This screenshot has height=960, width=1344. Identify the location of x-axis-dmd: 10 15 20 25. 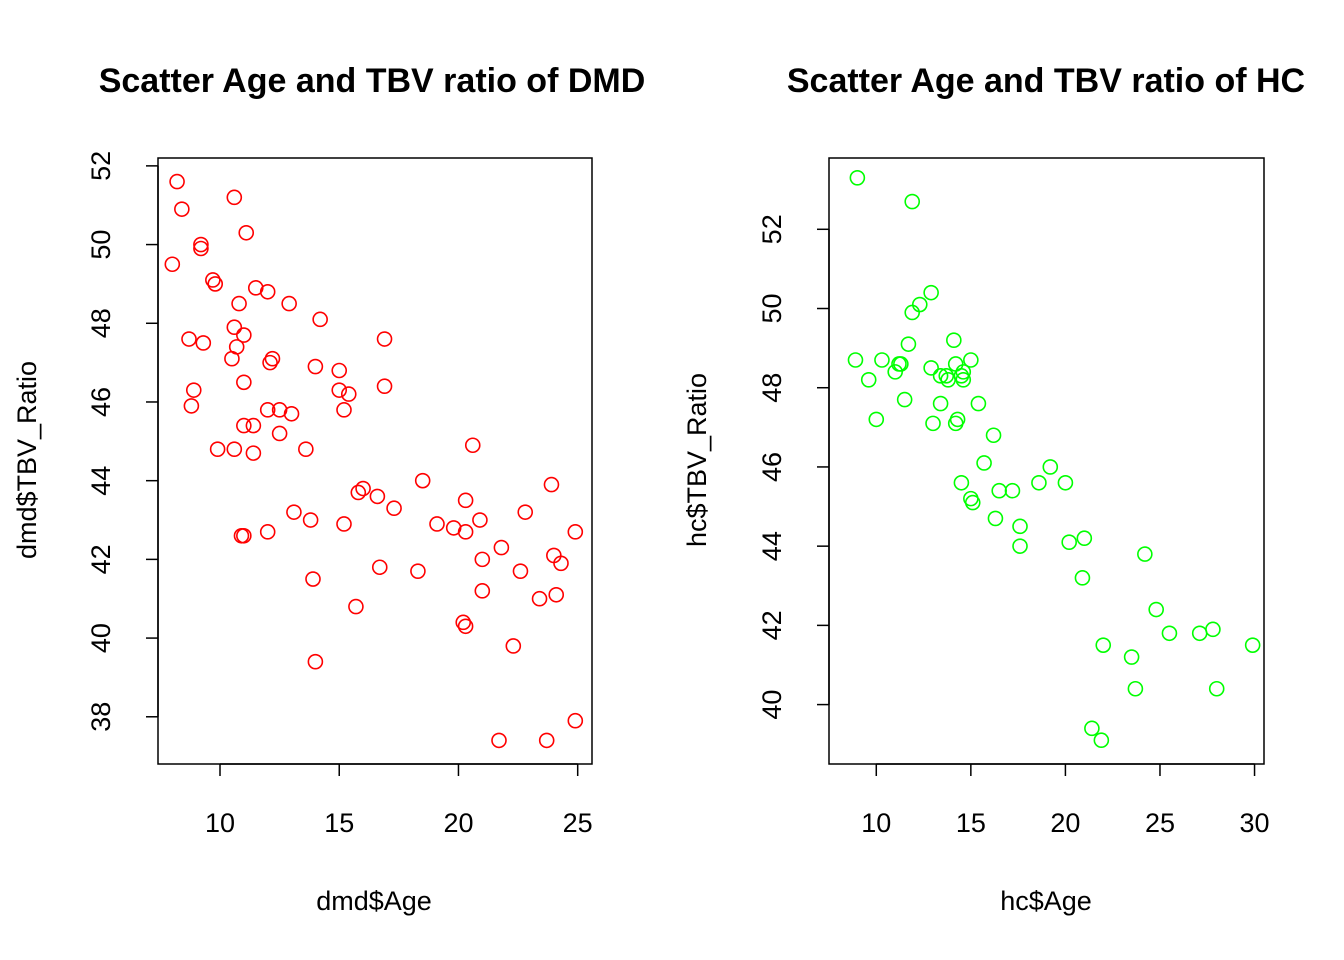
(399, 800).